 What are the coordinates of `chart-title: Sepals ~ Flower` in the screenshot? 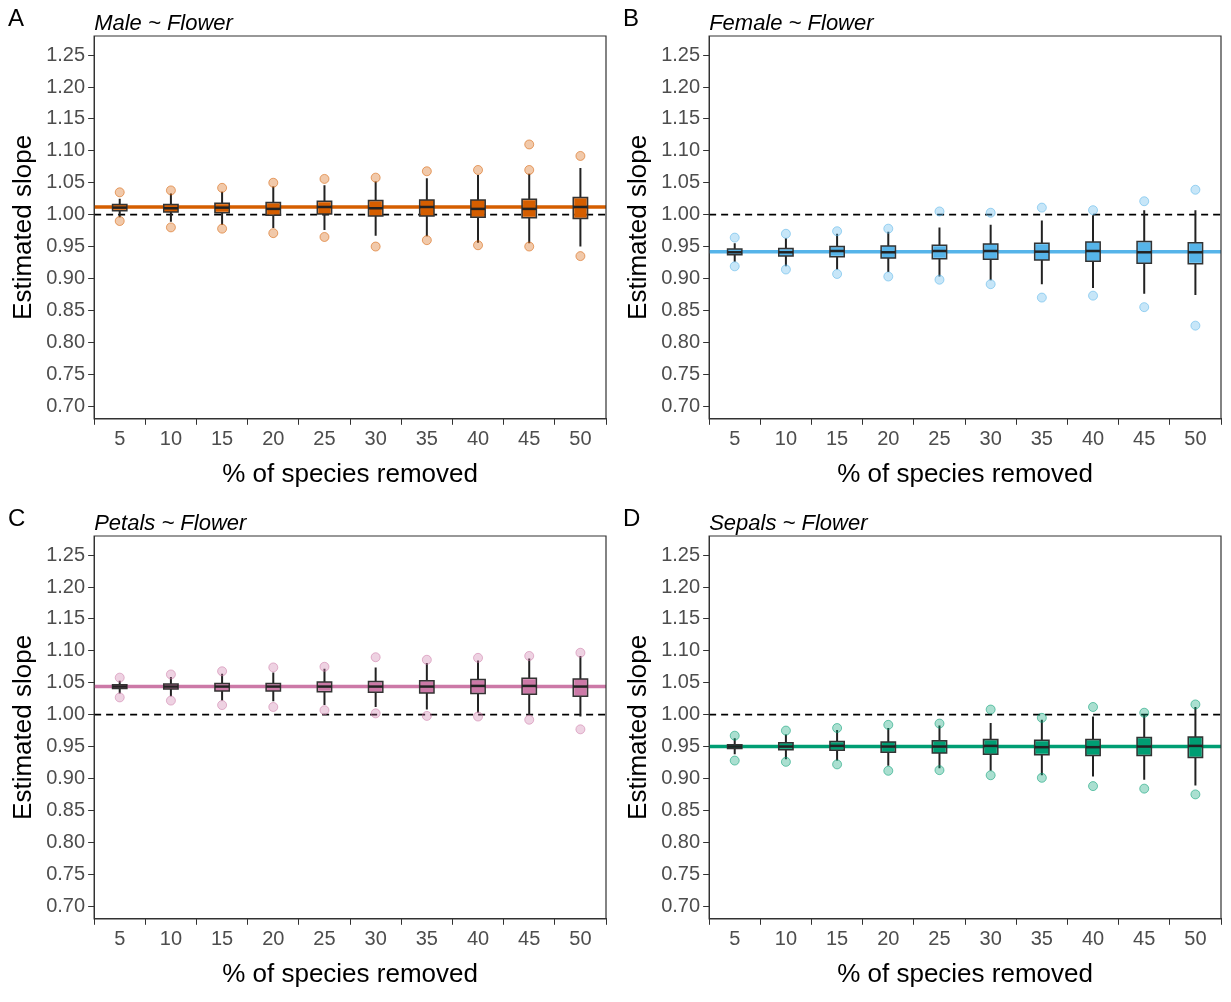 It's located at (789, 522).